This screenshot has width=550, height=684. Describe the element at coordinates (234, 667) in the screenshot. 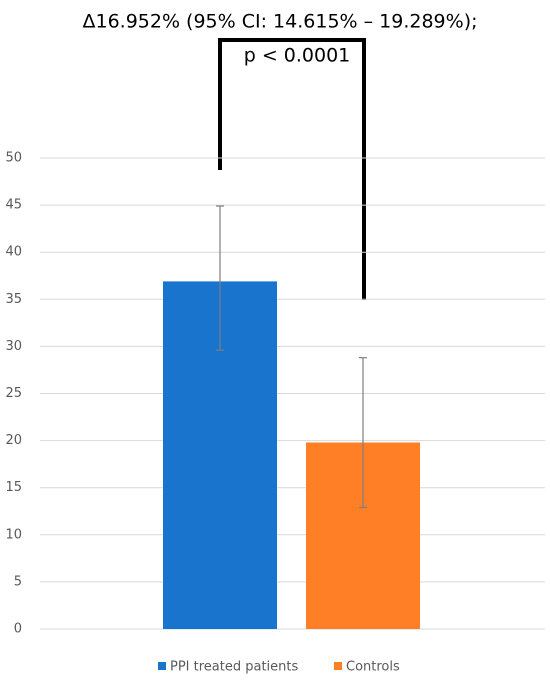

I see `legend-label: PPI treated patients` at that location.